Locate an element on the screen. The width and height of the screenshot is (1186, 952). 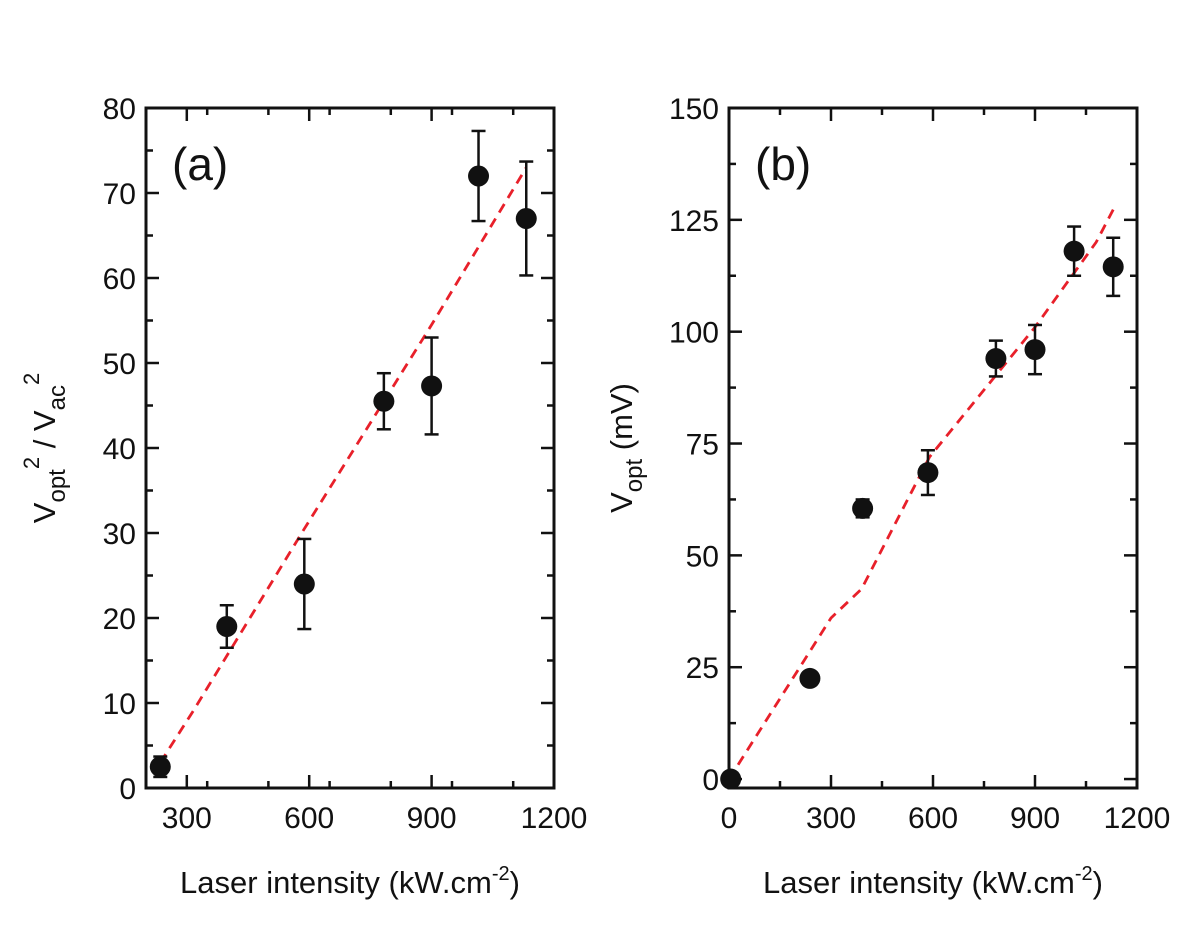
panel-a-y-axis-title: Vopt2 / Vac2 is located at coordinates (45, 448).